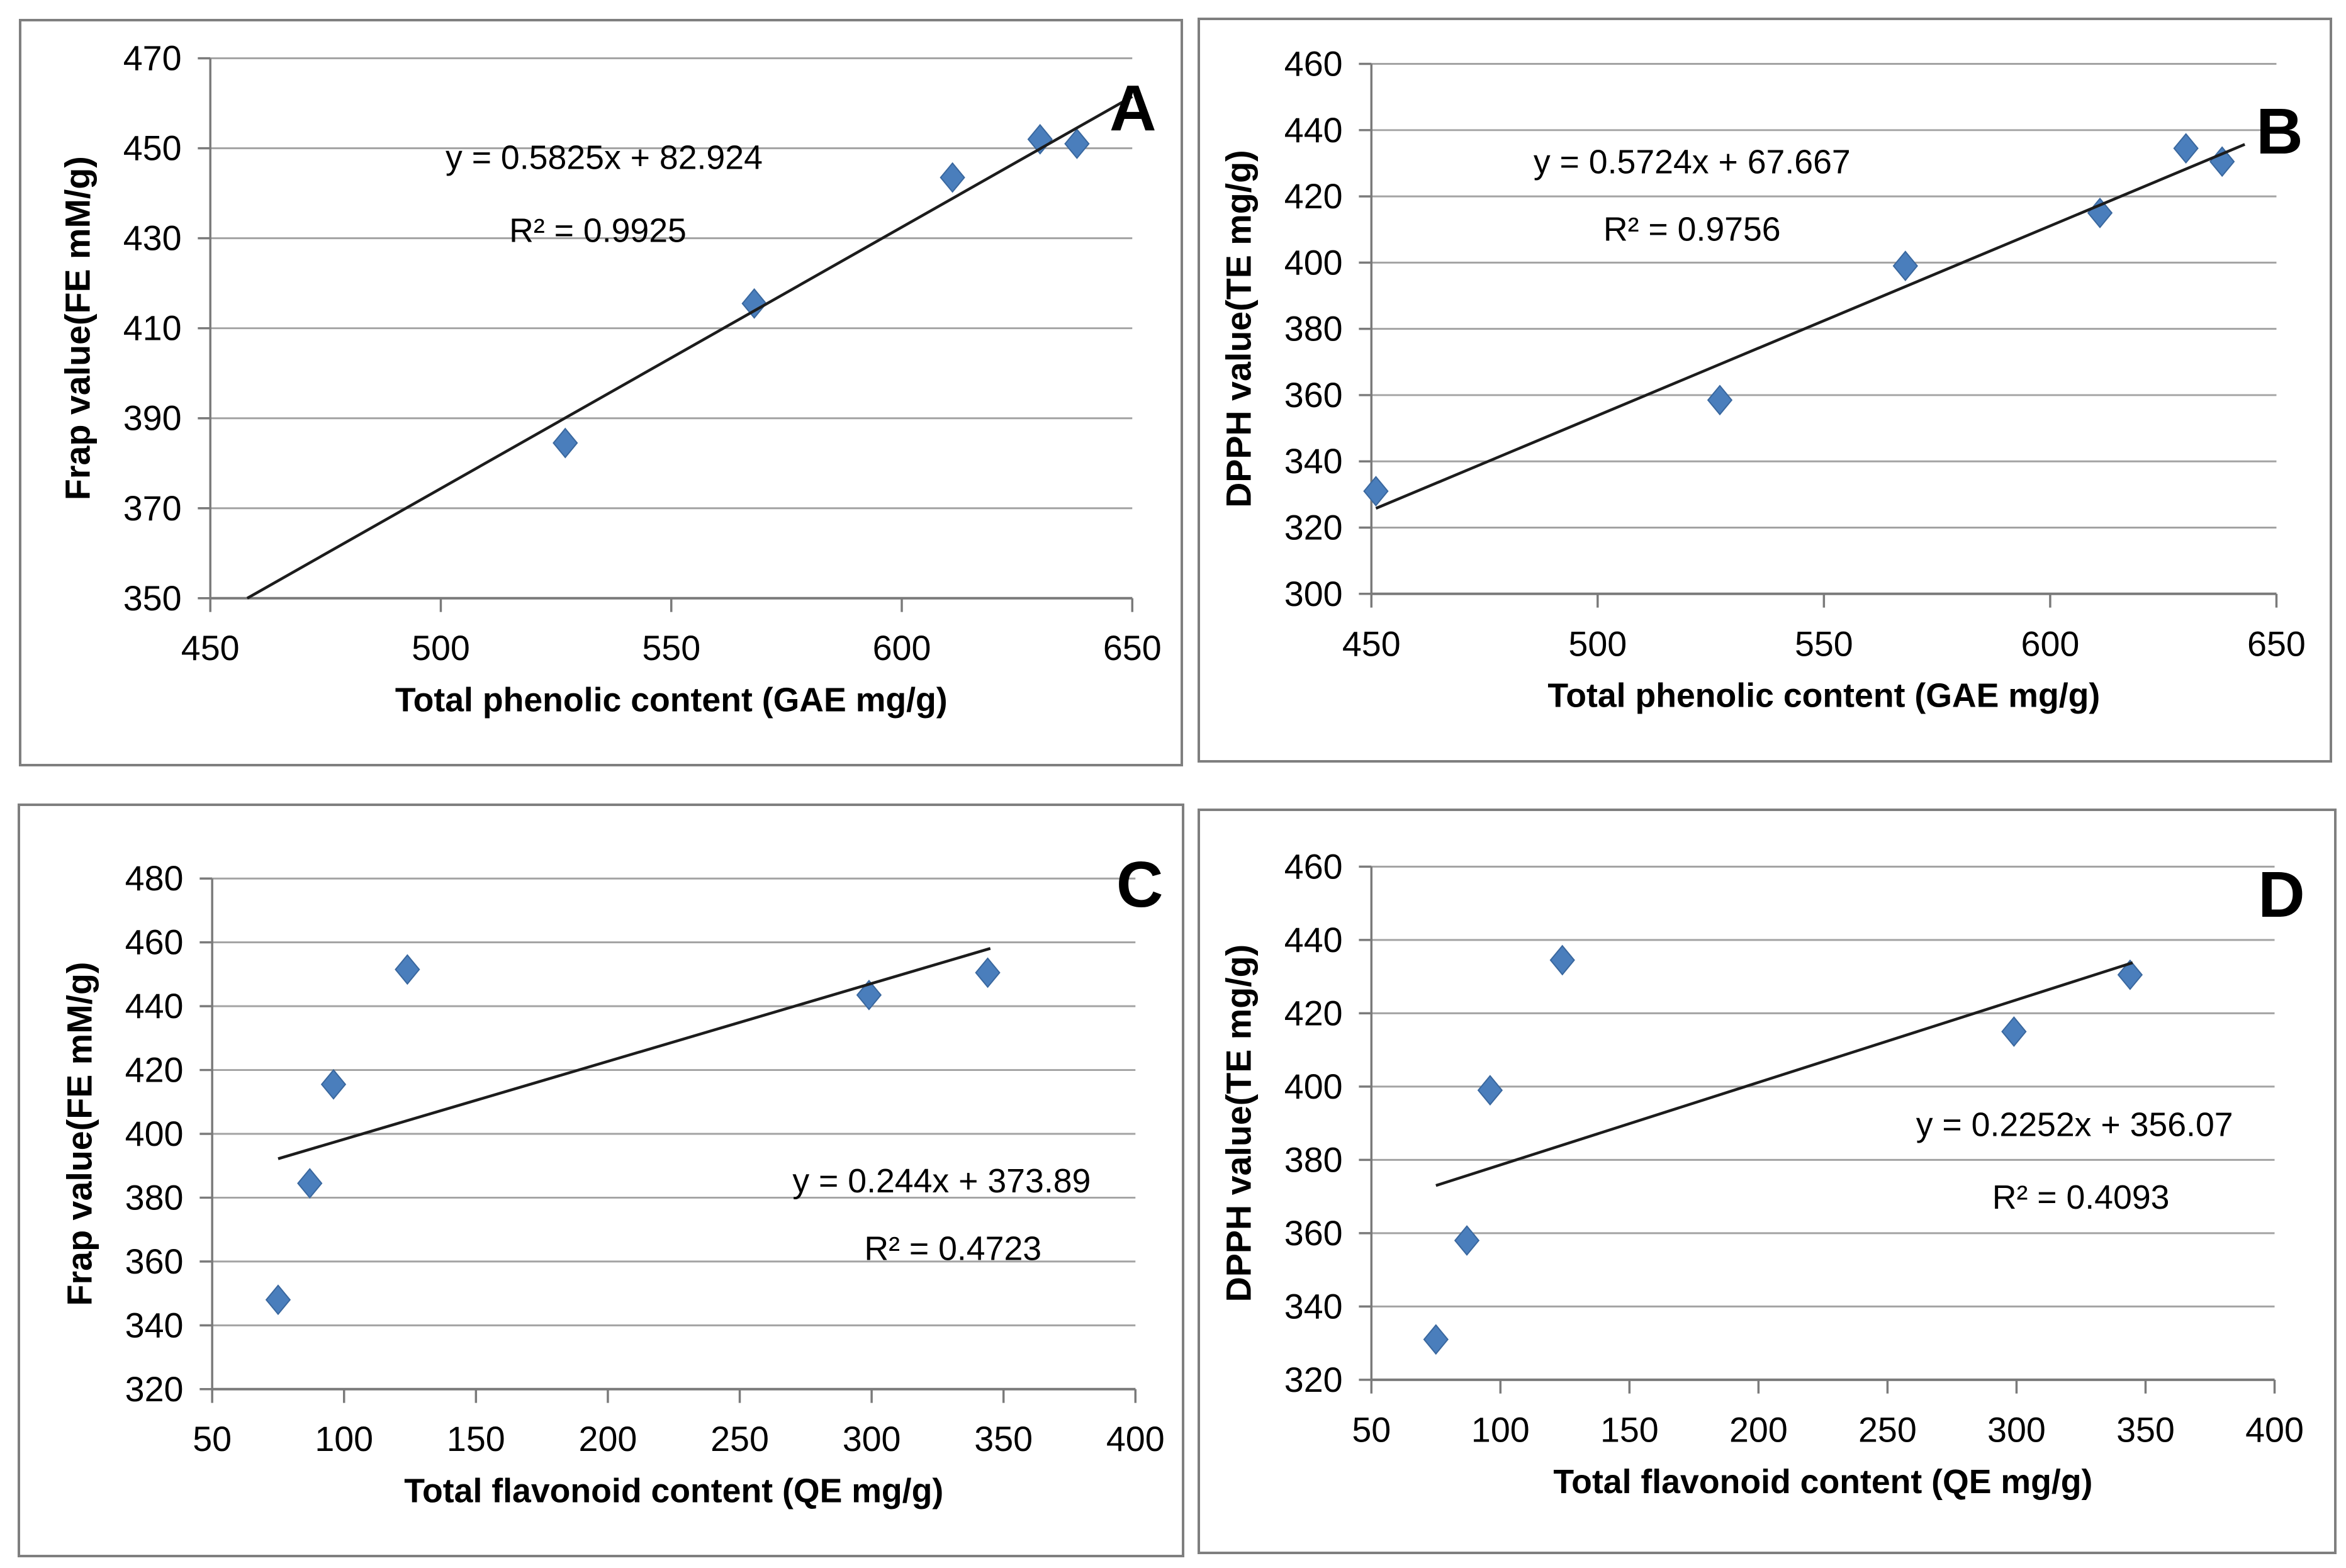  What do you see at coordinates (2074, 1125) in the screenshot?
I see `trendline-equation: y = 0.2252x + 356.07` at bounding box center [2074, 1125].